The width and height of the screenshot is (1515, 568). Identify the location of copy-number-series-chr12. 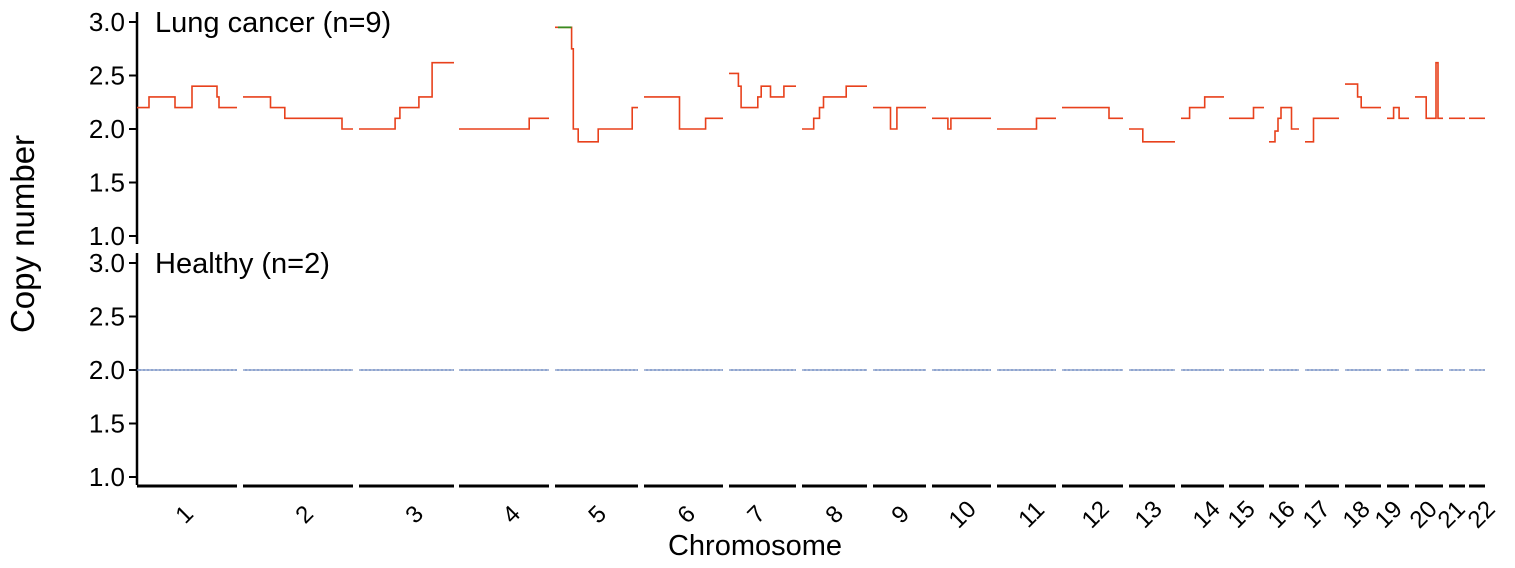
(1092, 113).